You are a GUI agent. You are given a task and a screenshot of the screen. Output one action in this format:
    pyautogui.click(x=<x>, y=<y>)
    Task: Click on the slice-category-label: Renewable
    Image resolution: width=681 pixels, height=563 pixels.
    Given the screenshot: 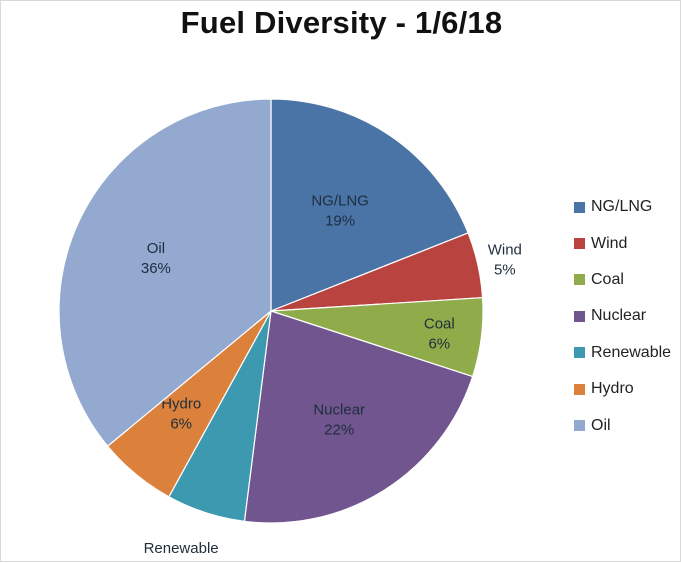 What is the action you would take?
    pyautogui.click(x=181, y=548)
    